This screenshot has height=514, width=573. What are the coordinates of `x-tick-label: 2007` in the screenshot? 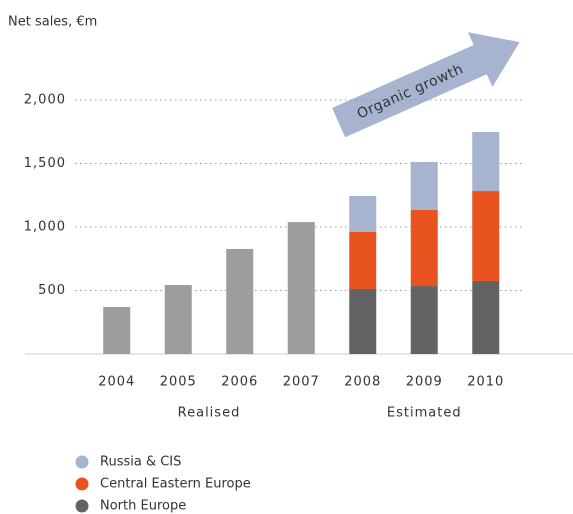 It's located at (301, 382).